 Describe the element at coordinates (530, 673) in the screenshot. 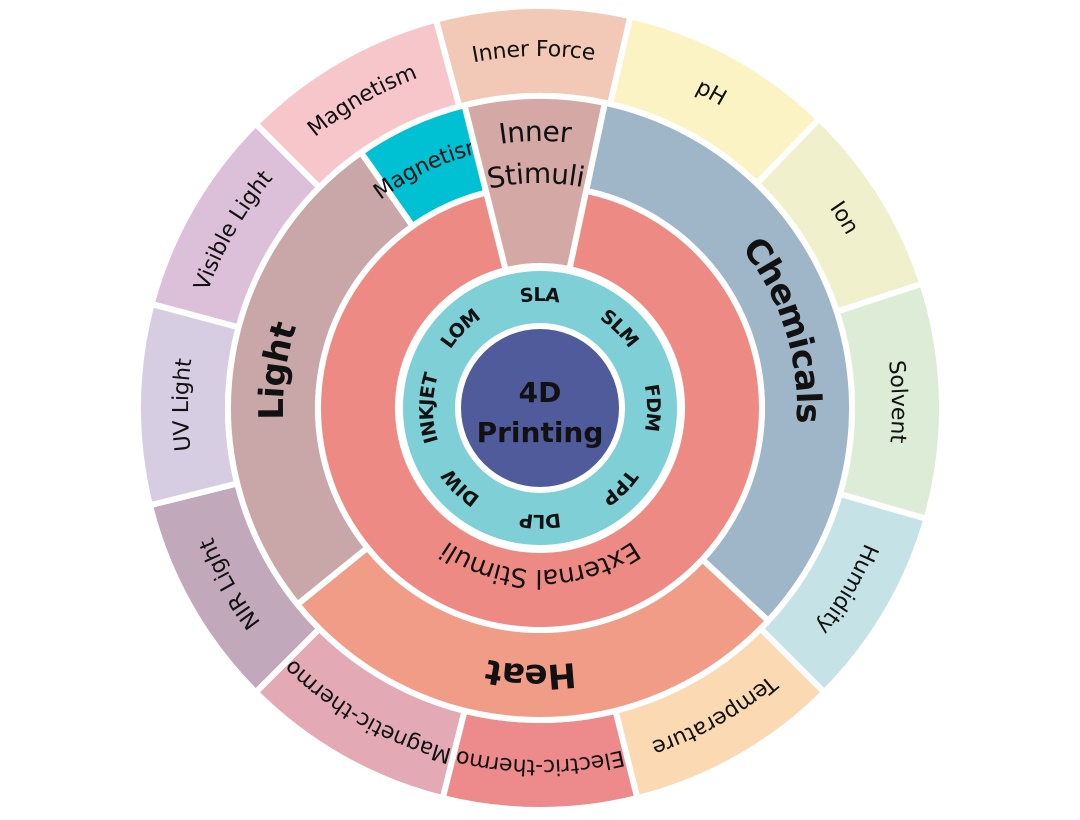

I see `category-label-heat: Heat` at that location.